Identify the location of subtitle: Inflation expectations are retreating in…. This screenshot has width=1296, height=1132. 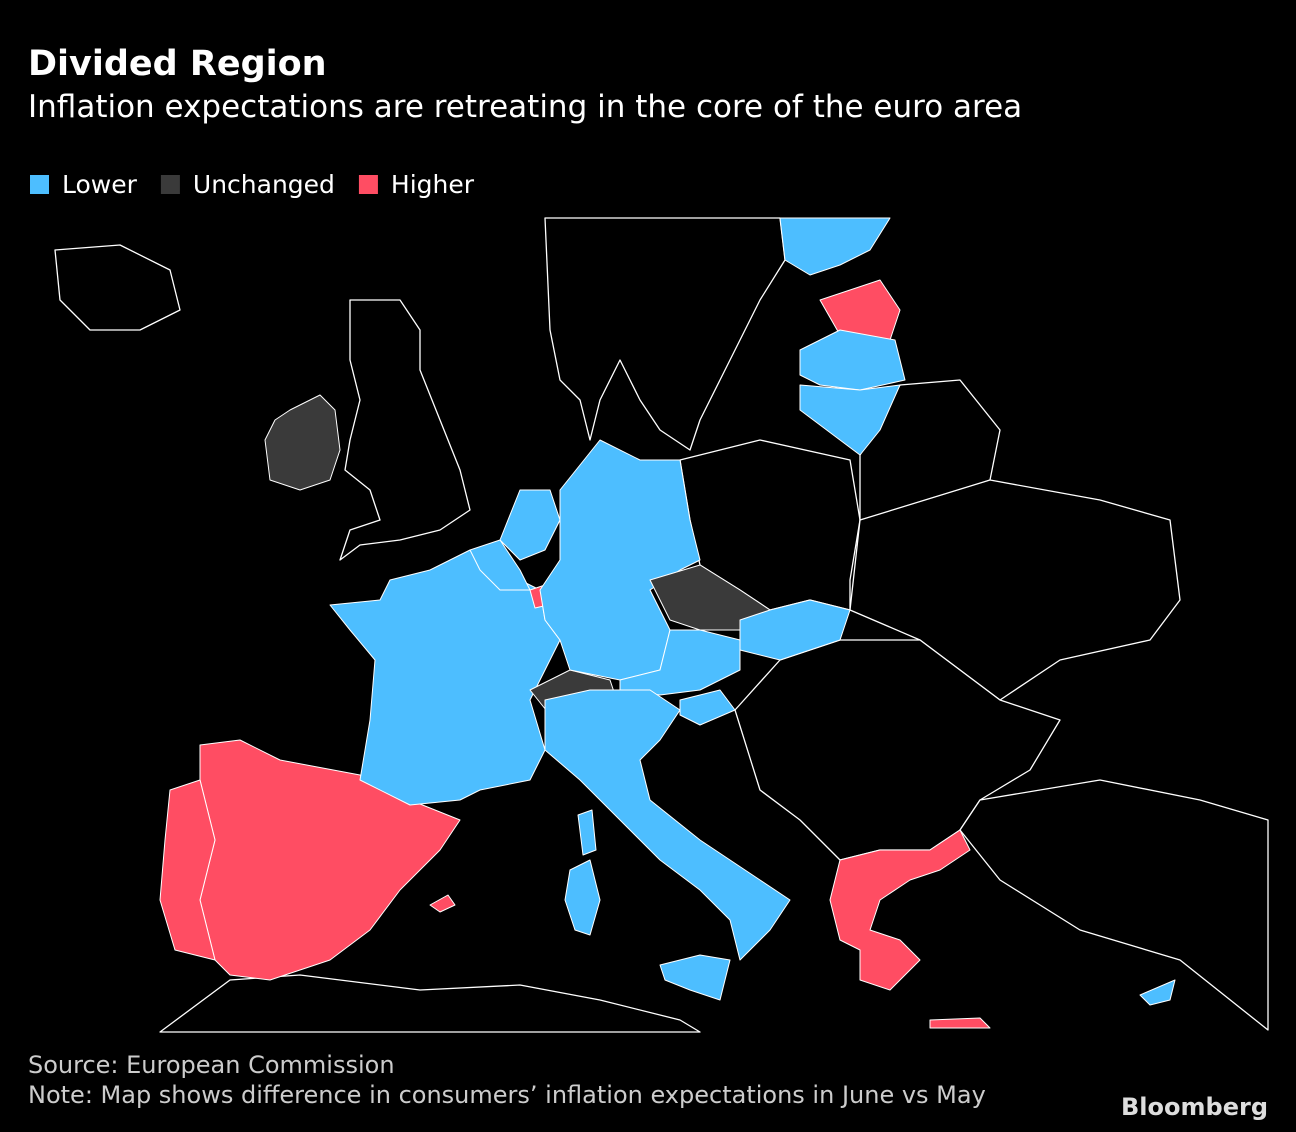
(525, 107).